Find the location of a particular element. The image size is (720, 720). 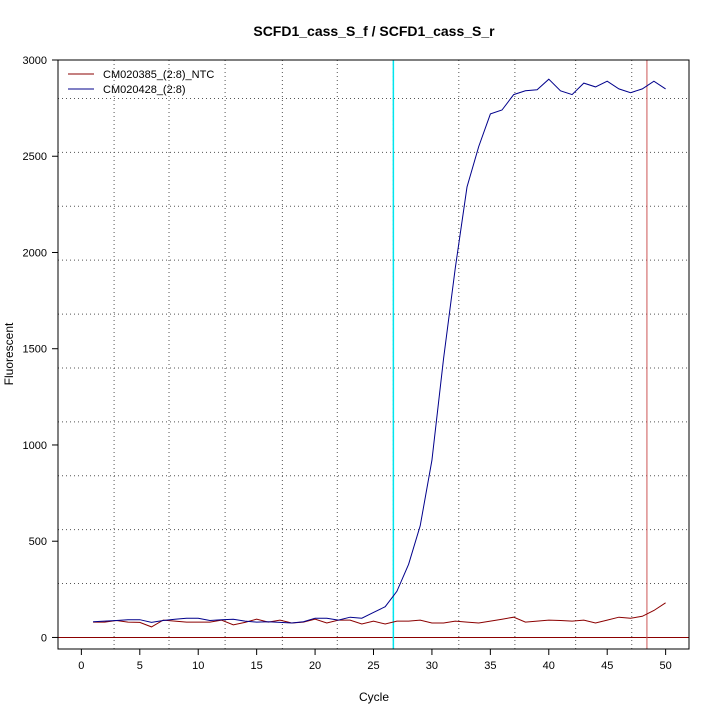

y-tick-label: 0 is located at coordinates (44, 638).